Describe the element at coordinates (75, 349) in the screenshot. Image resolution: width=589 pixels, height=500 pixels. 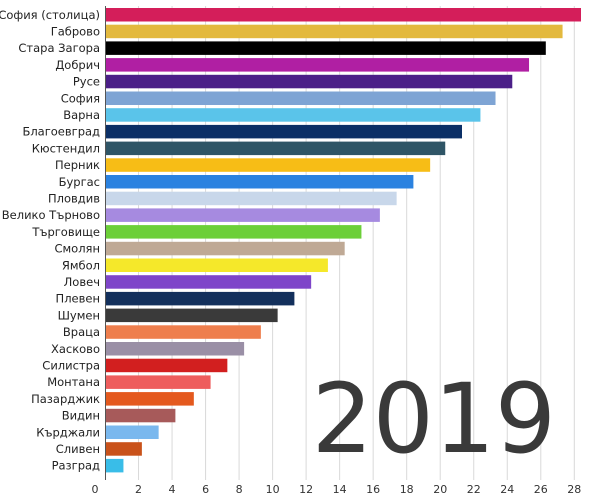
I see `category-label: Хасково` at that location.